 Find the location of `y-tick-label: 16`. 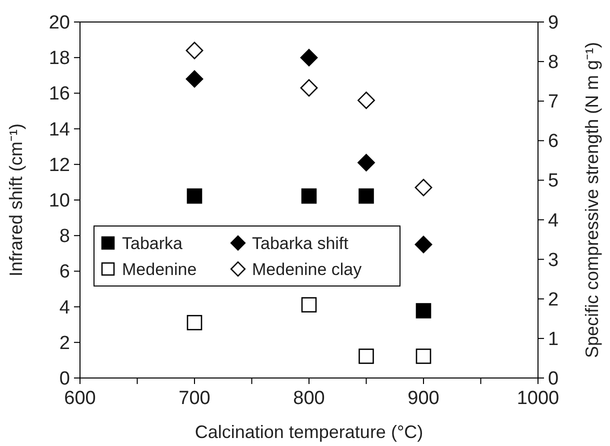

y-tick-label: 16 is located at coordinates (59, 94).